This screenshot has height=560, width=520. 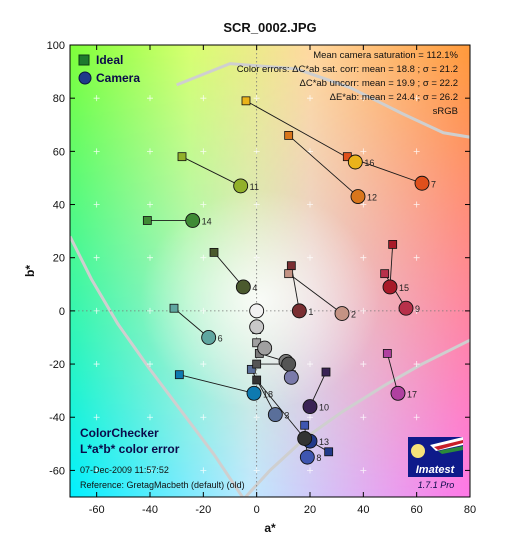 I want to click on stat-dc-uncorr: ΔC*ab uncorr: mean = 19.9 ; σ = 22.2, so click(x=379, y=83).